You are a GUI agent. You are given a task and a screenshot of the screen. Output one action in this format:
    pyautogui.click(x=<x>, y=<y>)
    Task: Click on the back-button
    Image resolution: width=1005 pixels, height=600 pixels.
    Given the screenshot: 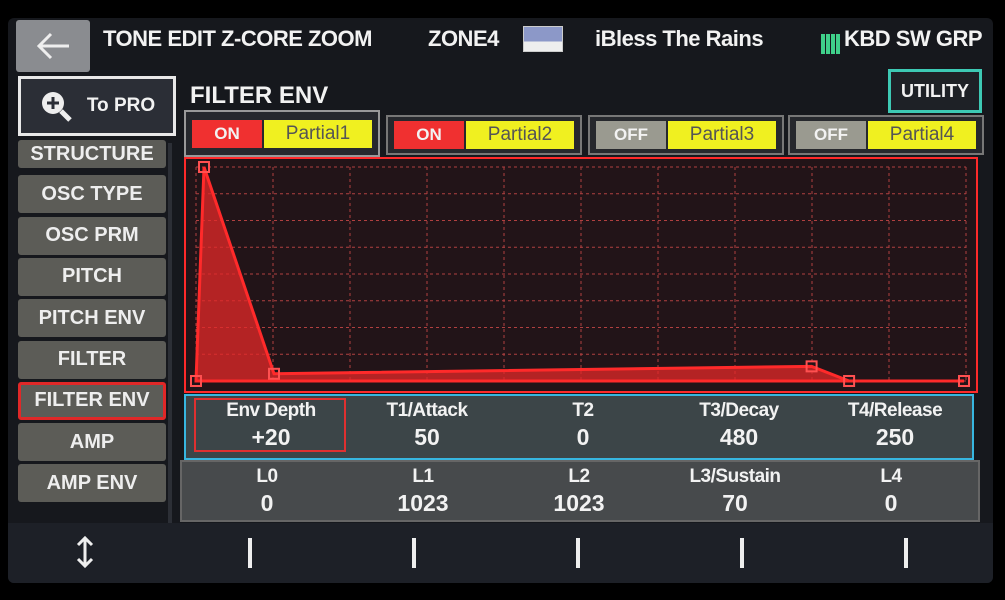 What is the action you would take?
    pyautogui.click(x=53, y=46)
    